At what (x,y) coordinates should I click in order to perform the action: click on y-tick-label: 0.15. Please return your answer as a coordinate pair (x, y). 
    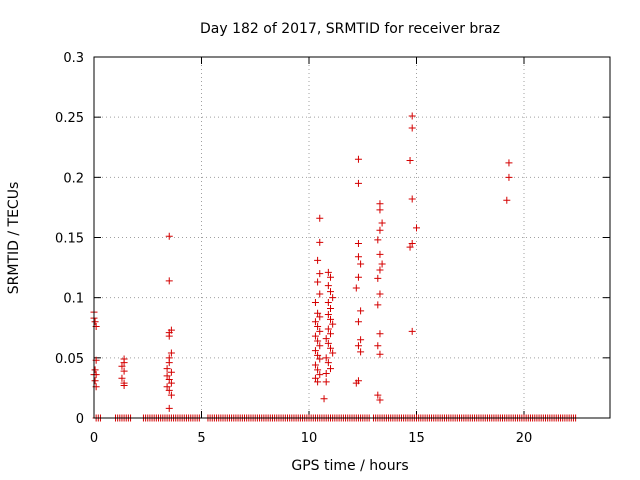
    Looking at the image, I should click on (69, 239).